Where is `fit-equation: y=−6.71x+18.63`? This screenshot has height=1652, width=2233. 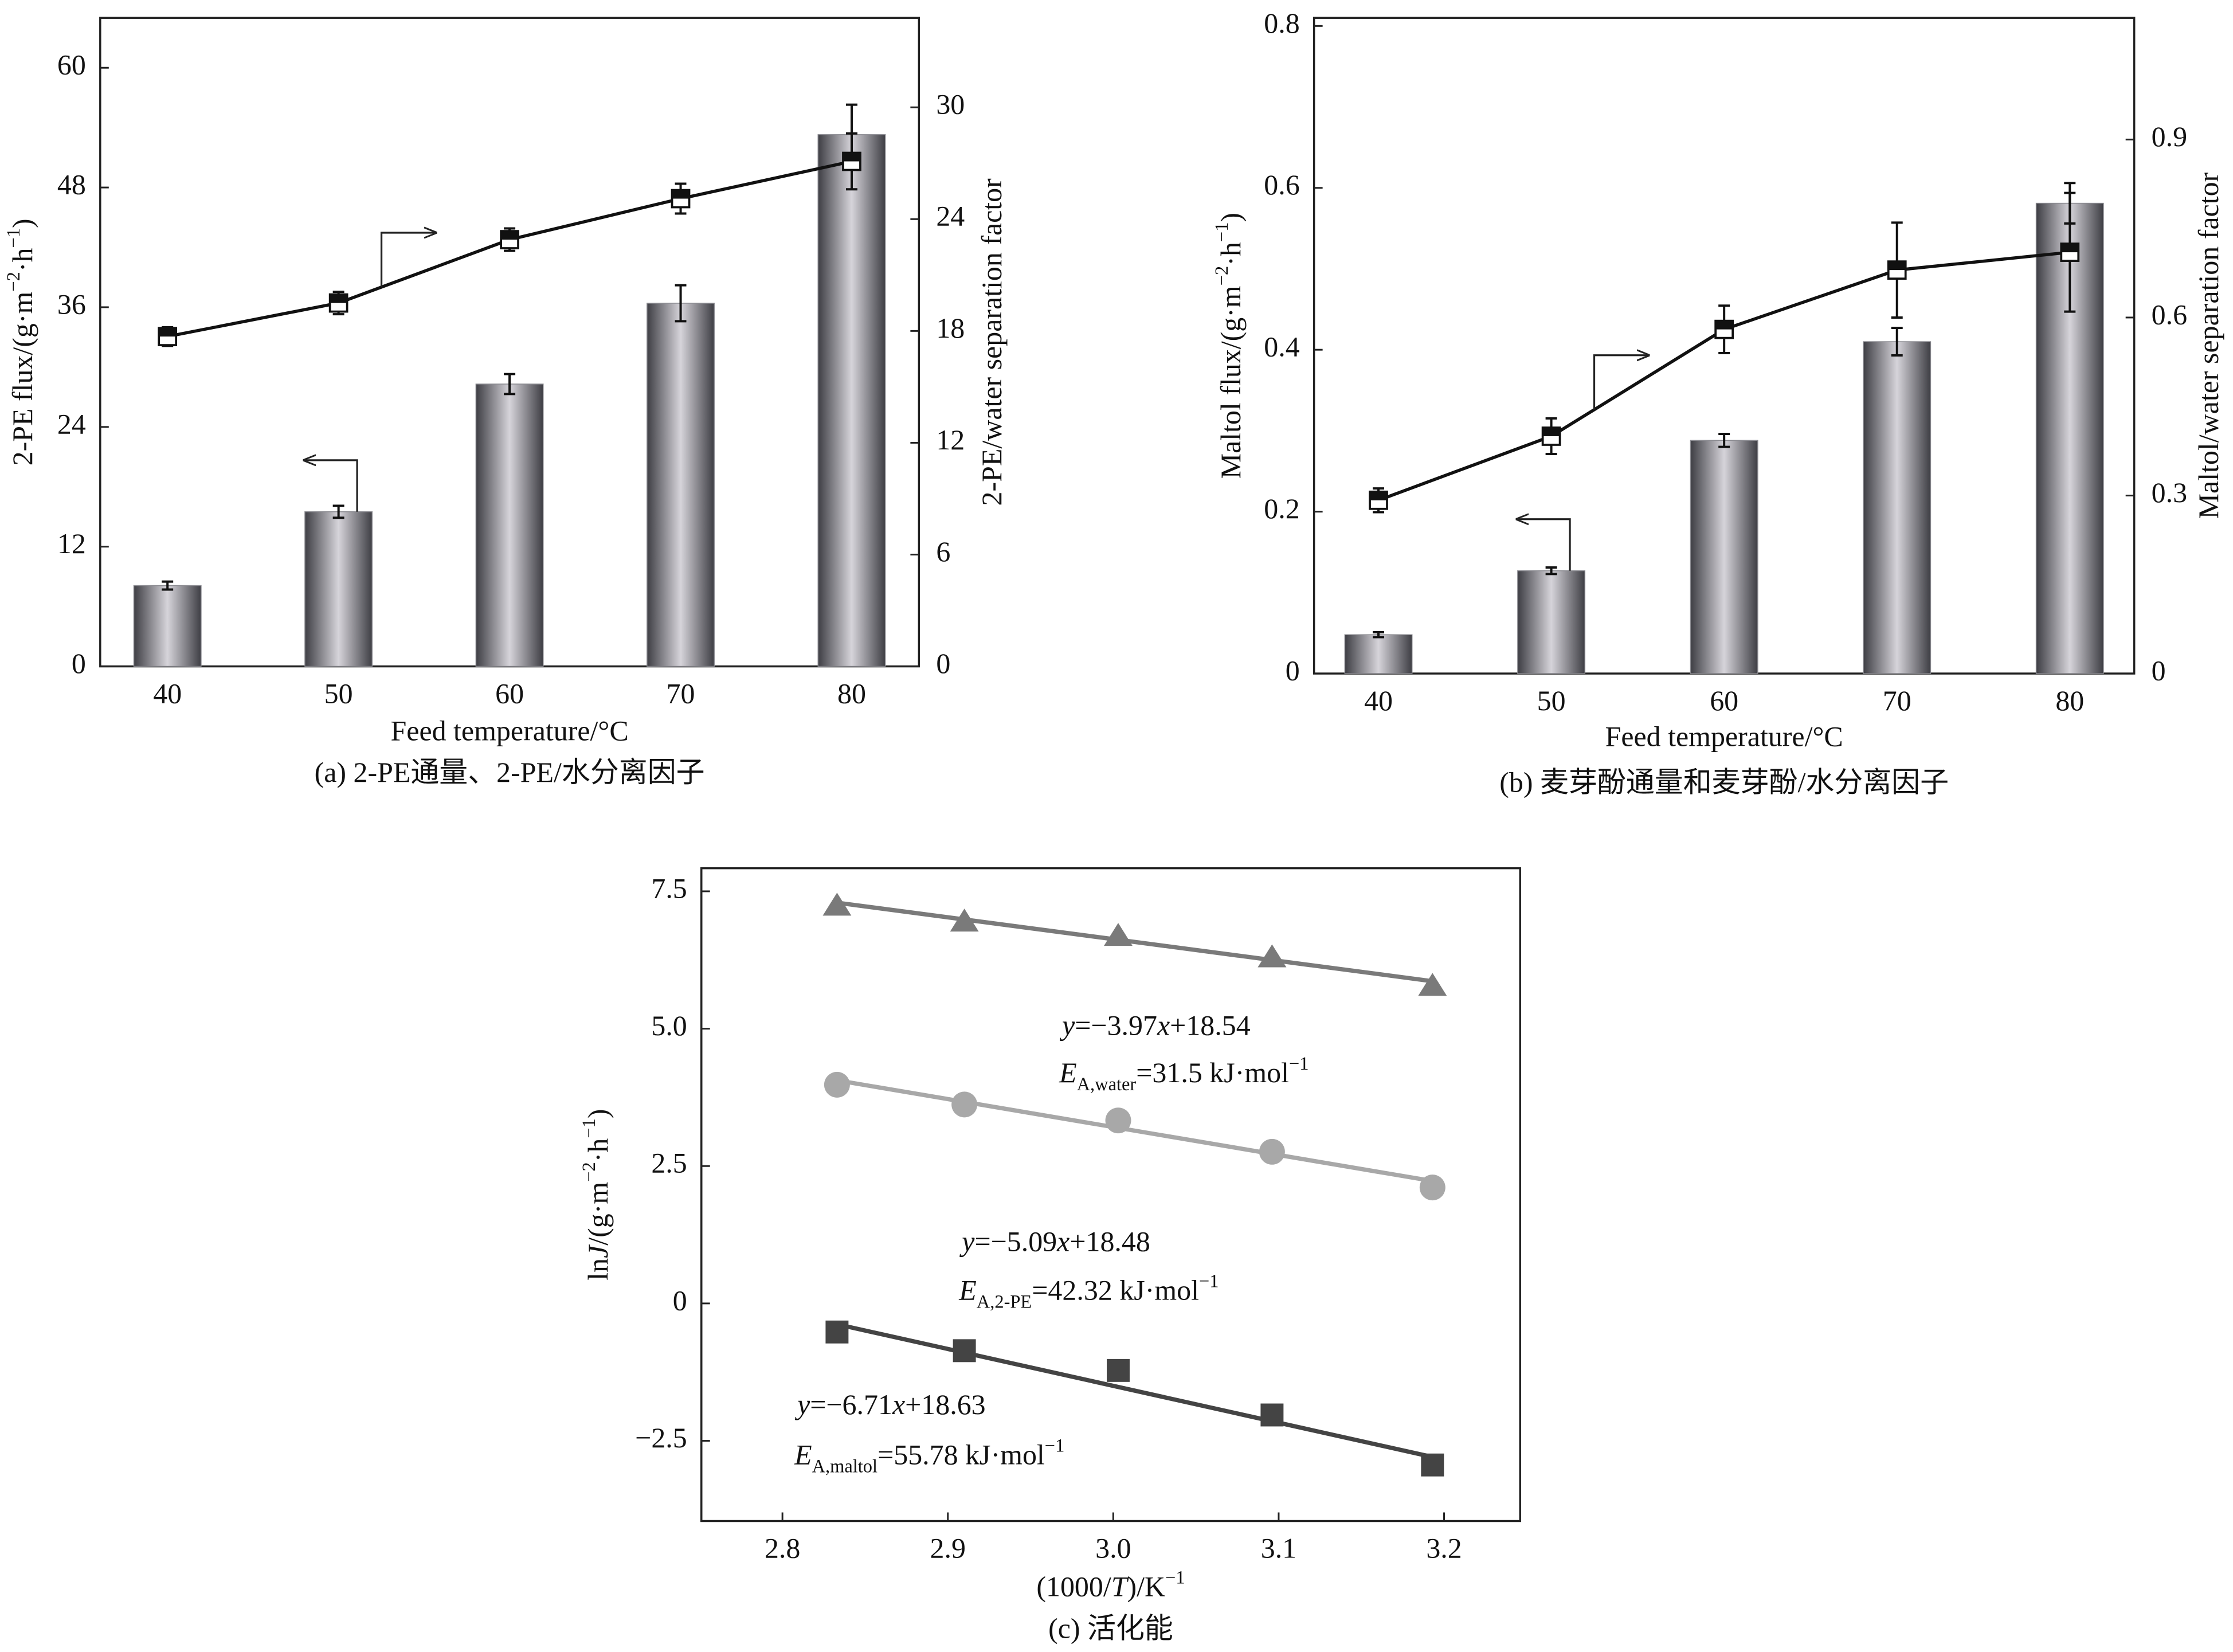 fit-equation: y=−6.71x+18.63 is located at coordinates (890, 1405).